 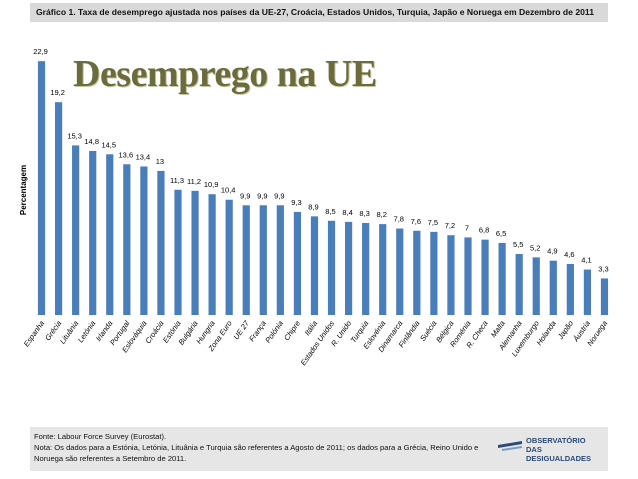 What do you see at coordinates (194, 181) in the screenshot?
I see `data-label: 11,2` at bounding box center [194, 181].